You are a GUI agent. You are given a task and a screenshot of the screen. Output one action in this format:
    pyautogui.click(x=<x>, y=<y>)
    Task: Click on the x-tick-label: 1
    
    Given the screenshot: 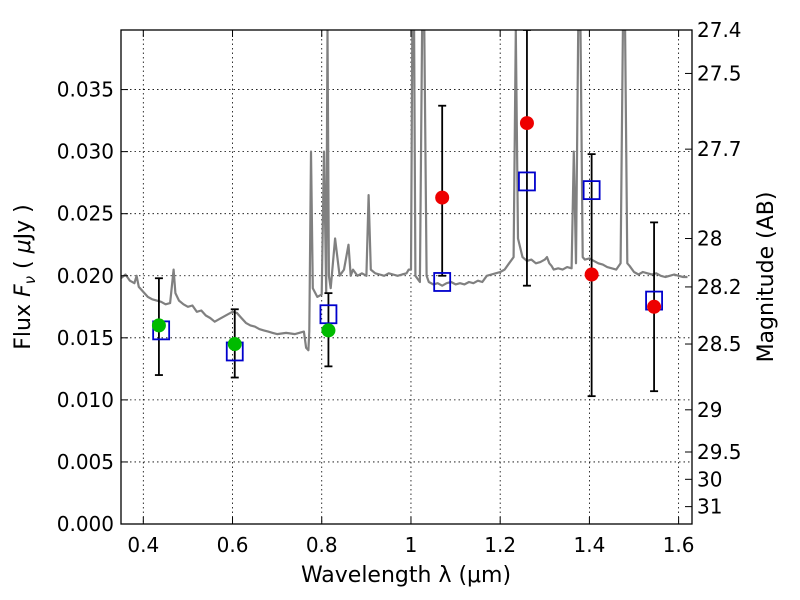 What is the action you would take?
    pyautogui.click(x=411, y=545)
    